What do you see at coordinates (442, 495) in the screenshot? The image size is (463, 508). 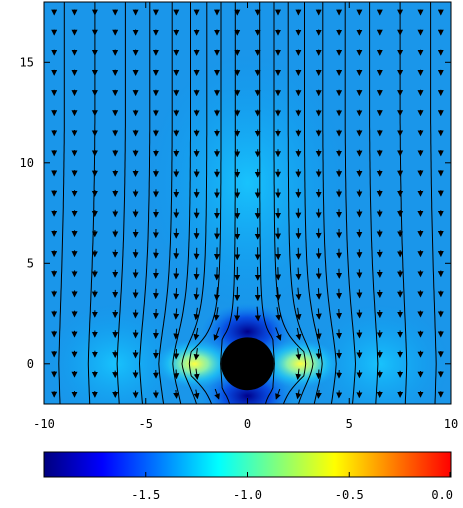 I see `colorbar-tick-label: 0.0` at bounding box center [442, 495].